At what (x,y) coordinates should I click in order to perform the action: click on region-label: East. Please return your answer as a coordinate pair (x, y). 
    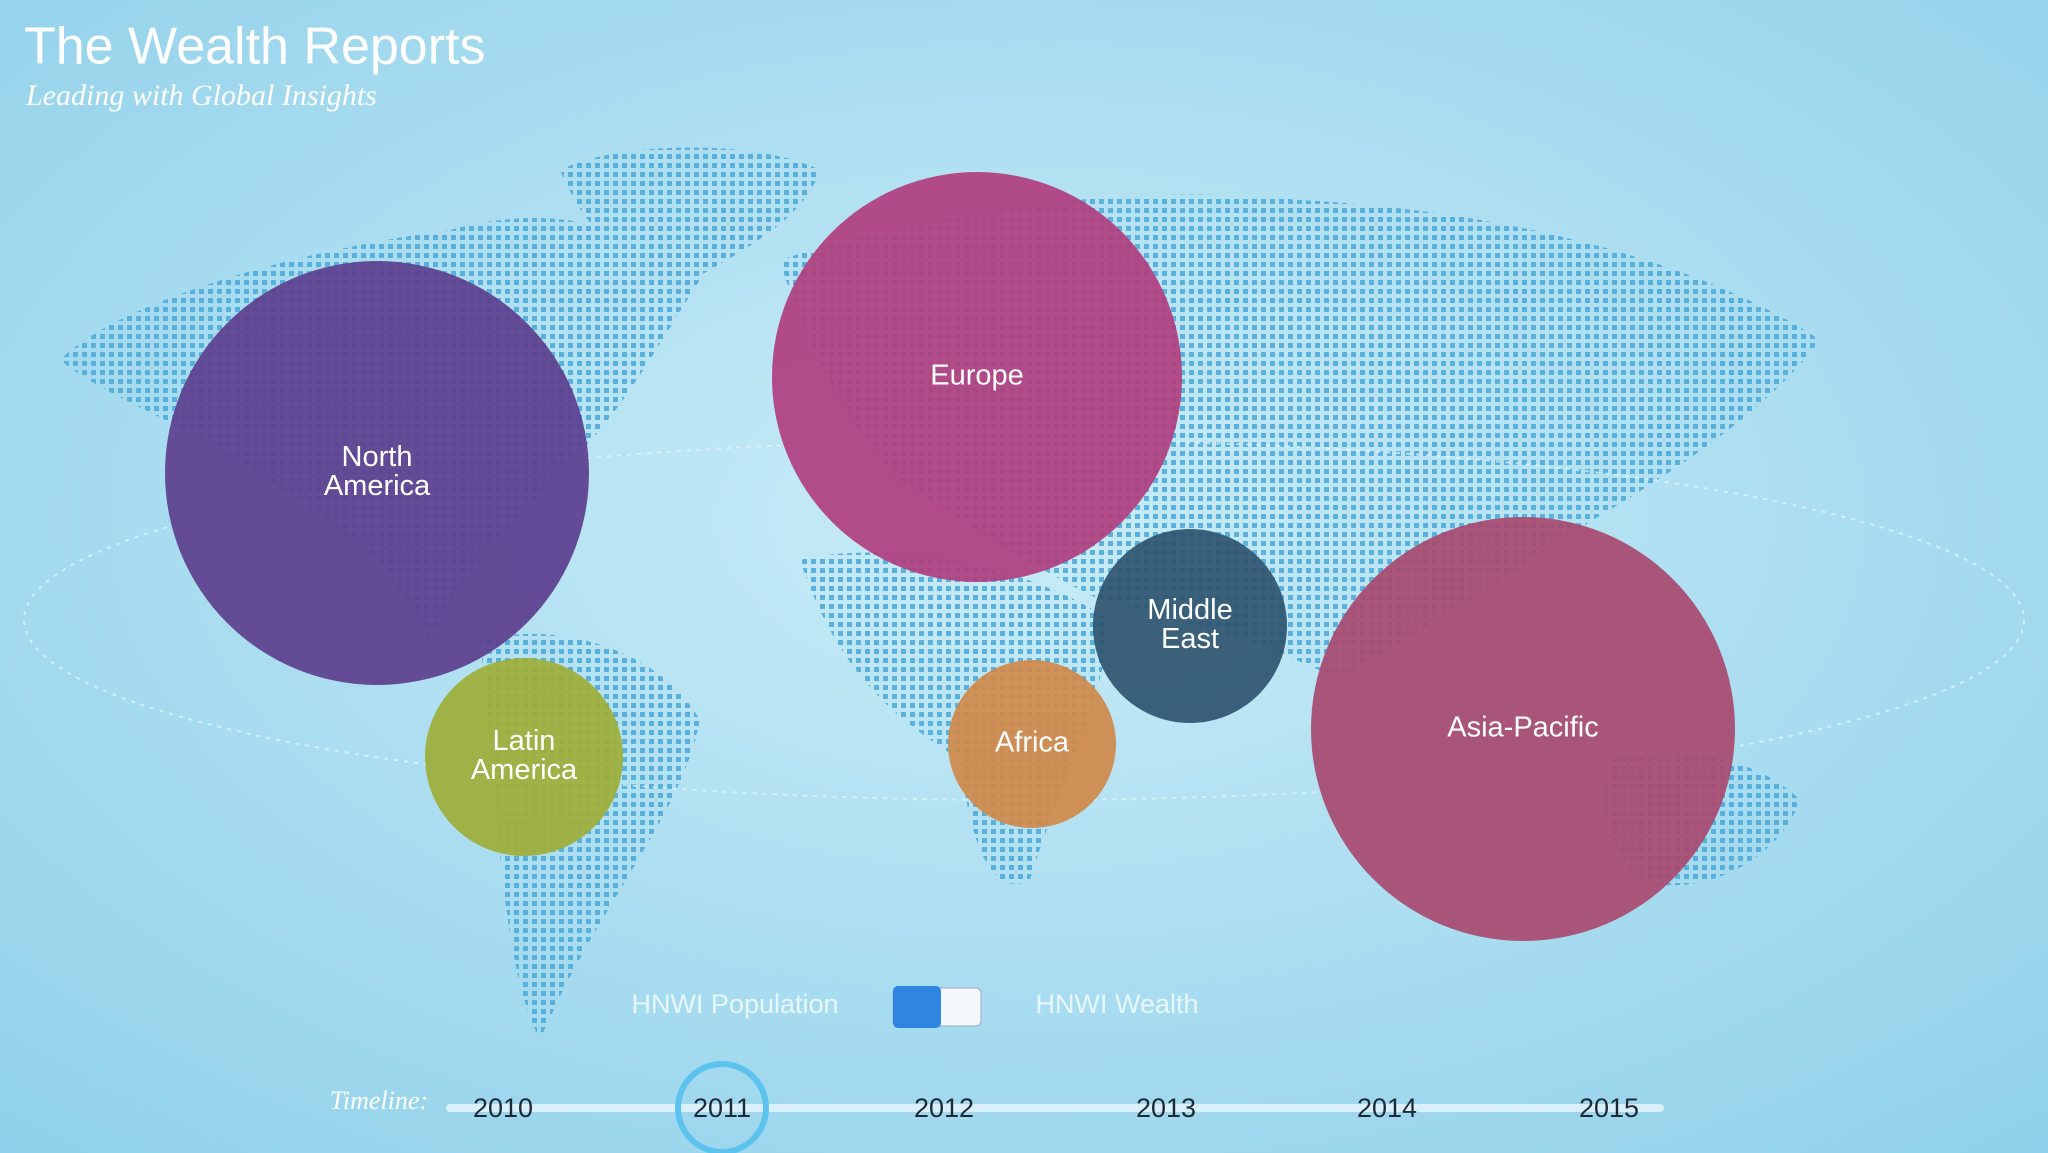
    Looking at the image, I should click on (1190, 639).